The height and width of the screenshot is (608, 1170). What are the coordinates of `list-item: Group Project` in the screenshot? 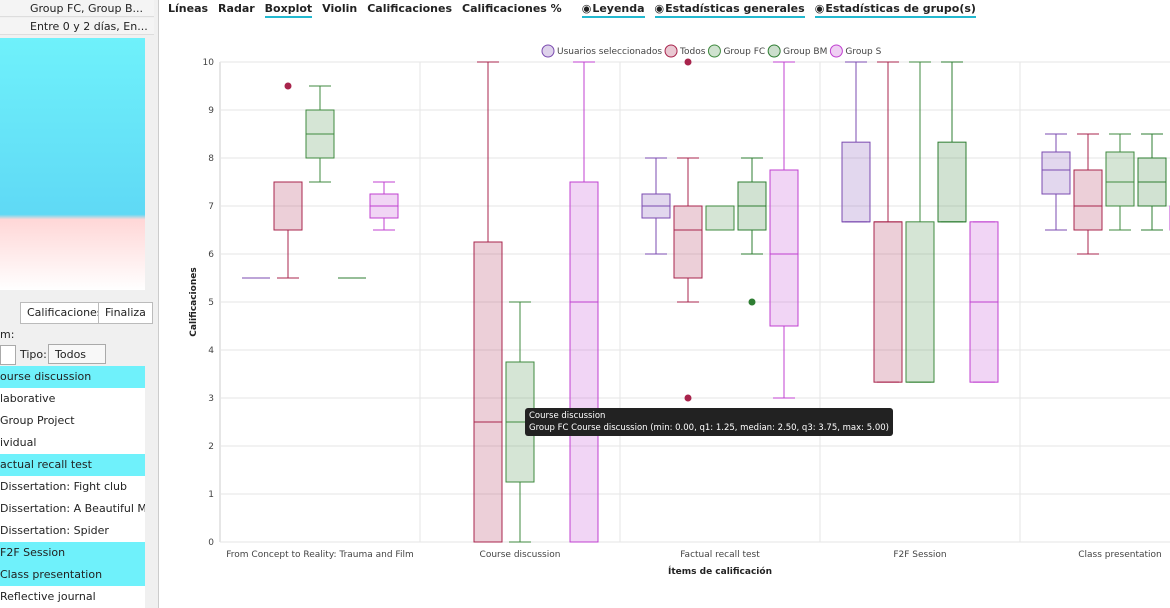 It's located at (37, 420).